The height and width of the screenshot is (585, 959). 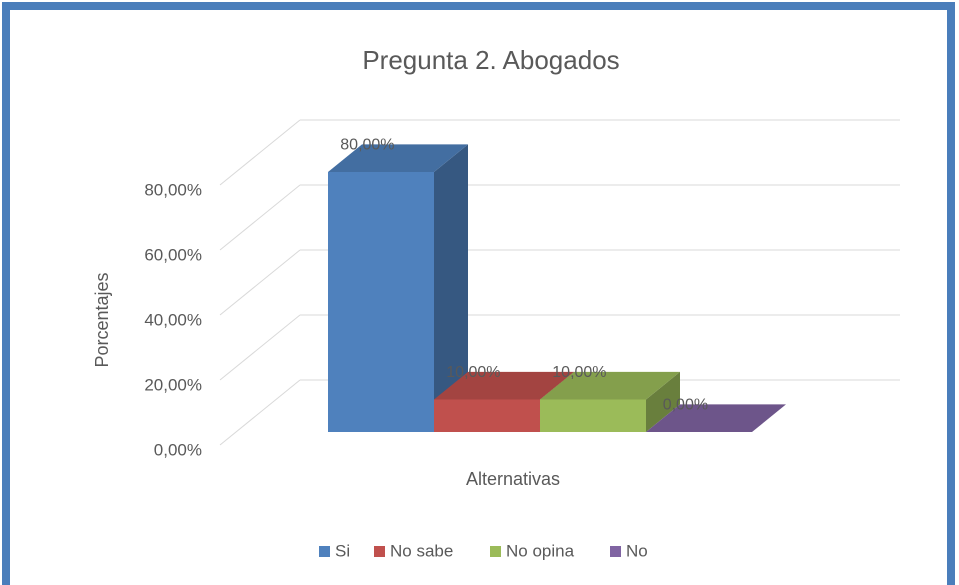 What do you see at coordinates (173, 319) in the screenshot?
I see `y-tick-label: 40,00%` at bounding box center [173, 319].